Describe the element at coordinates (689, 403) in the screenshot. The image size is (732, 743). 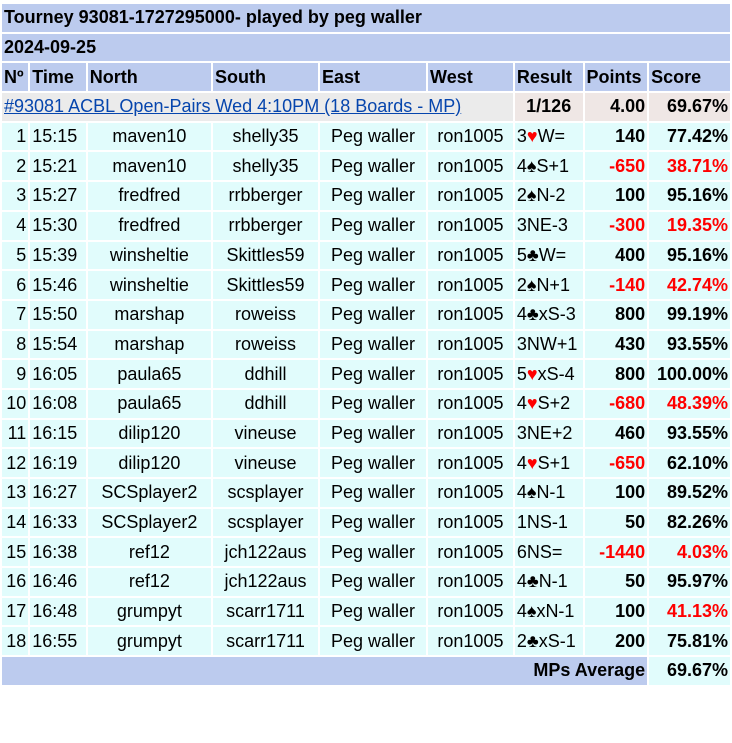
I see `row-score: 48.39%` at that location.